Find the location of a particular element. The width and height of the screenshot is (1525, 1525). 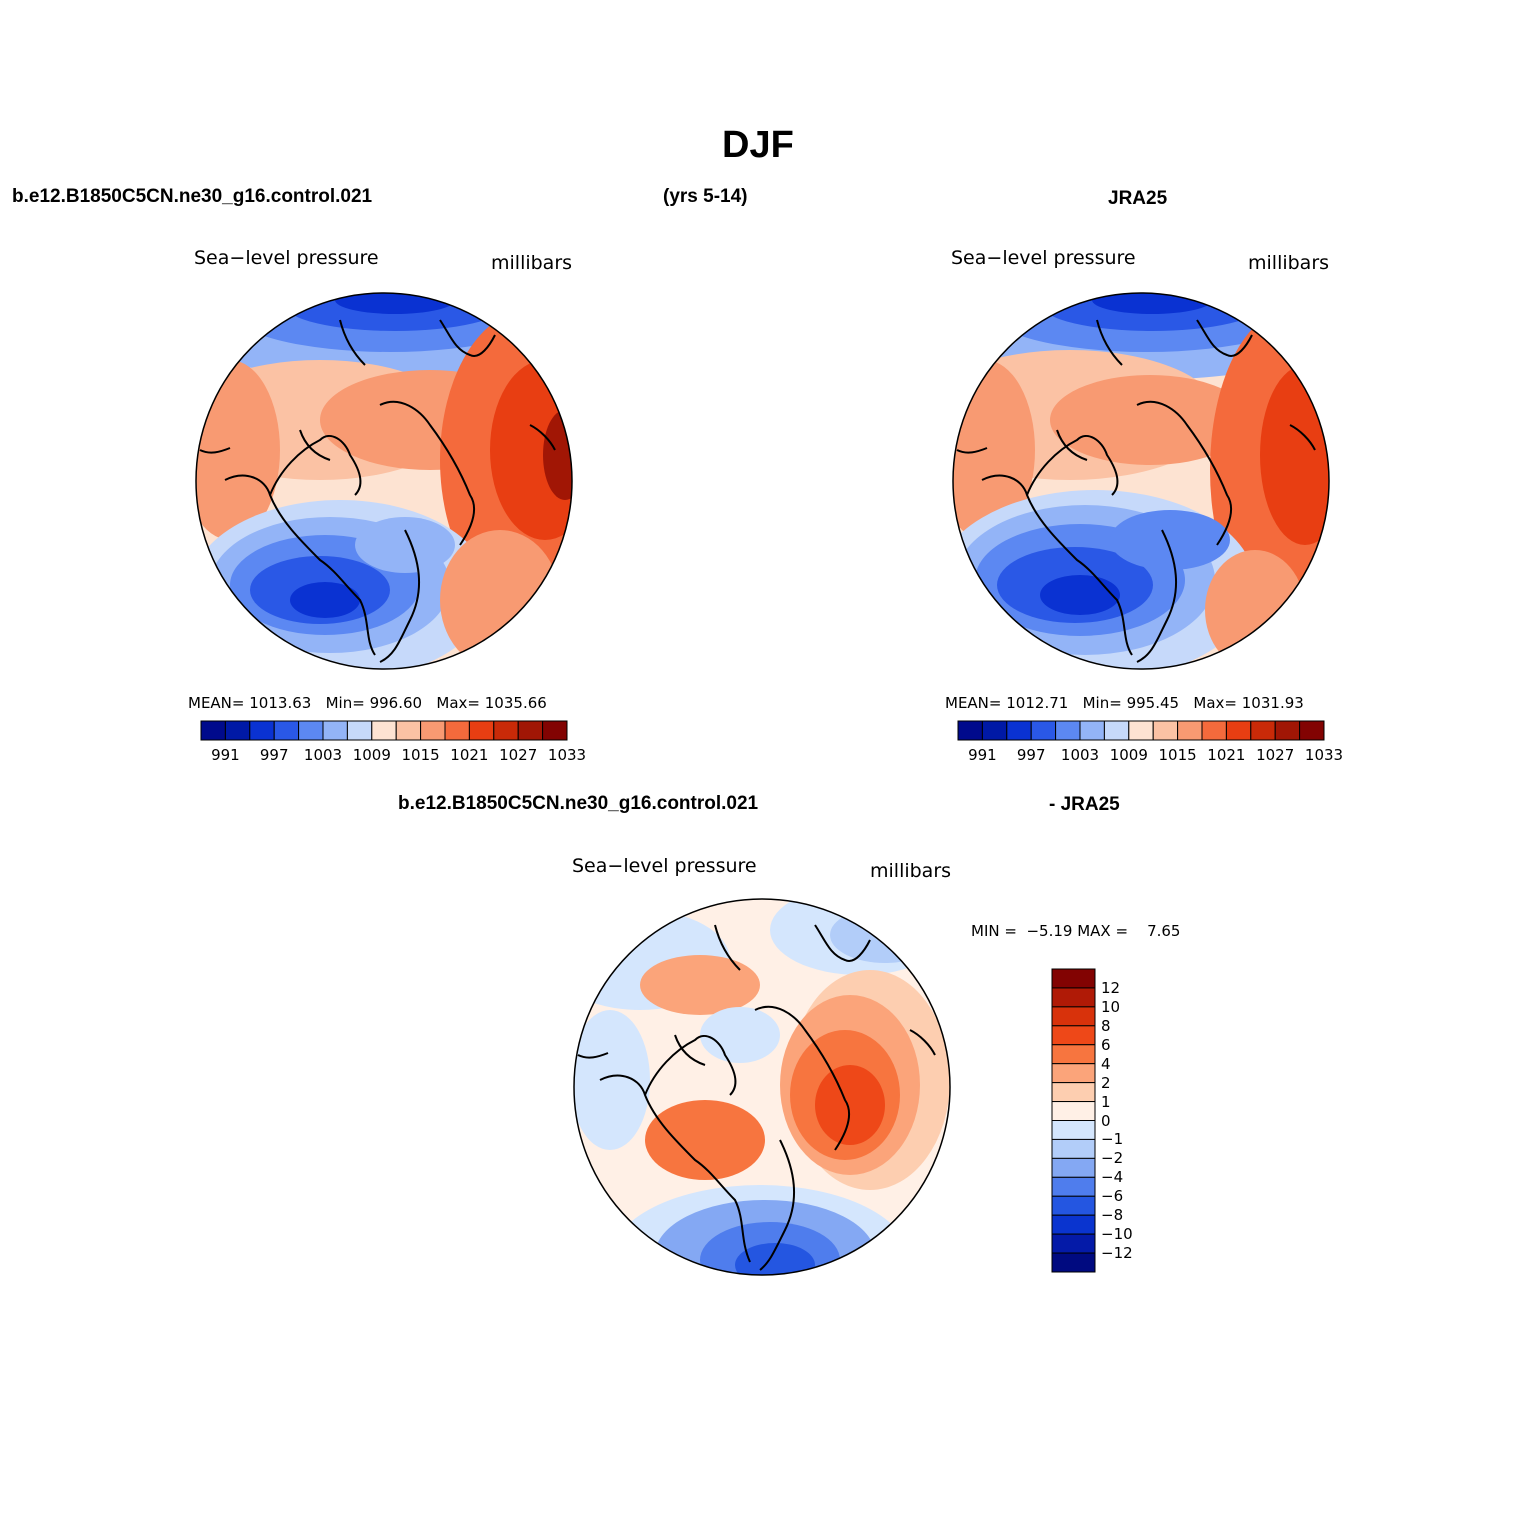

diff-colorbar-tick-label: −2 is located at coordinates (1112, 1158).